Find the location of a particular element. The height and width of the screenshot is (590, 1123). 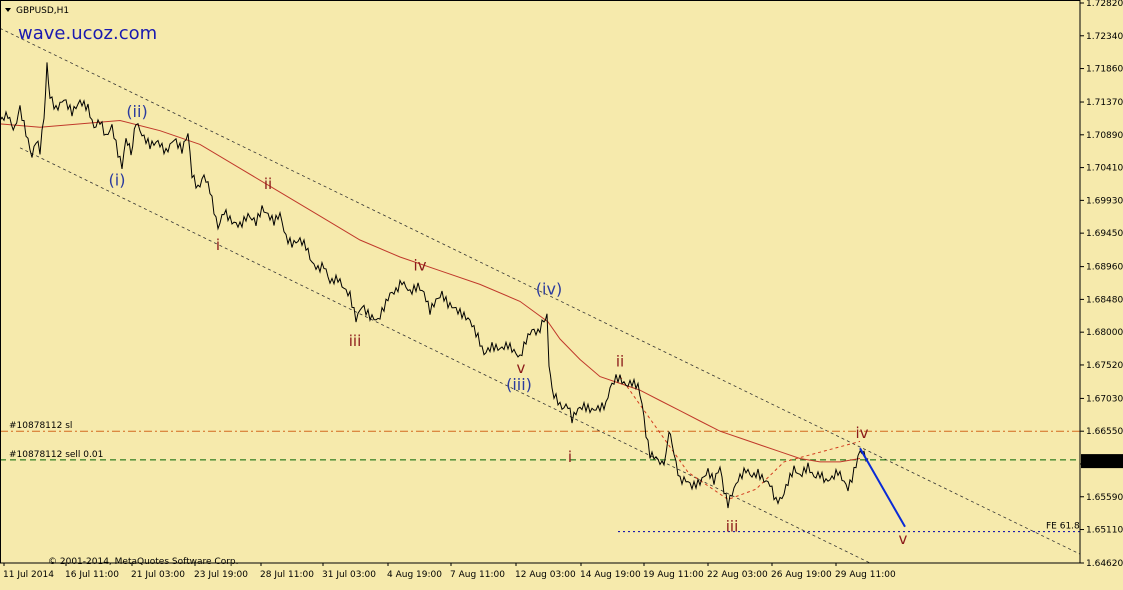

wave-label-0: (i) is located at coordinates (117, 179).